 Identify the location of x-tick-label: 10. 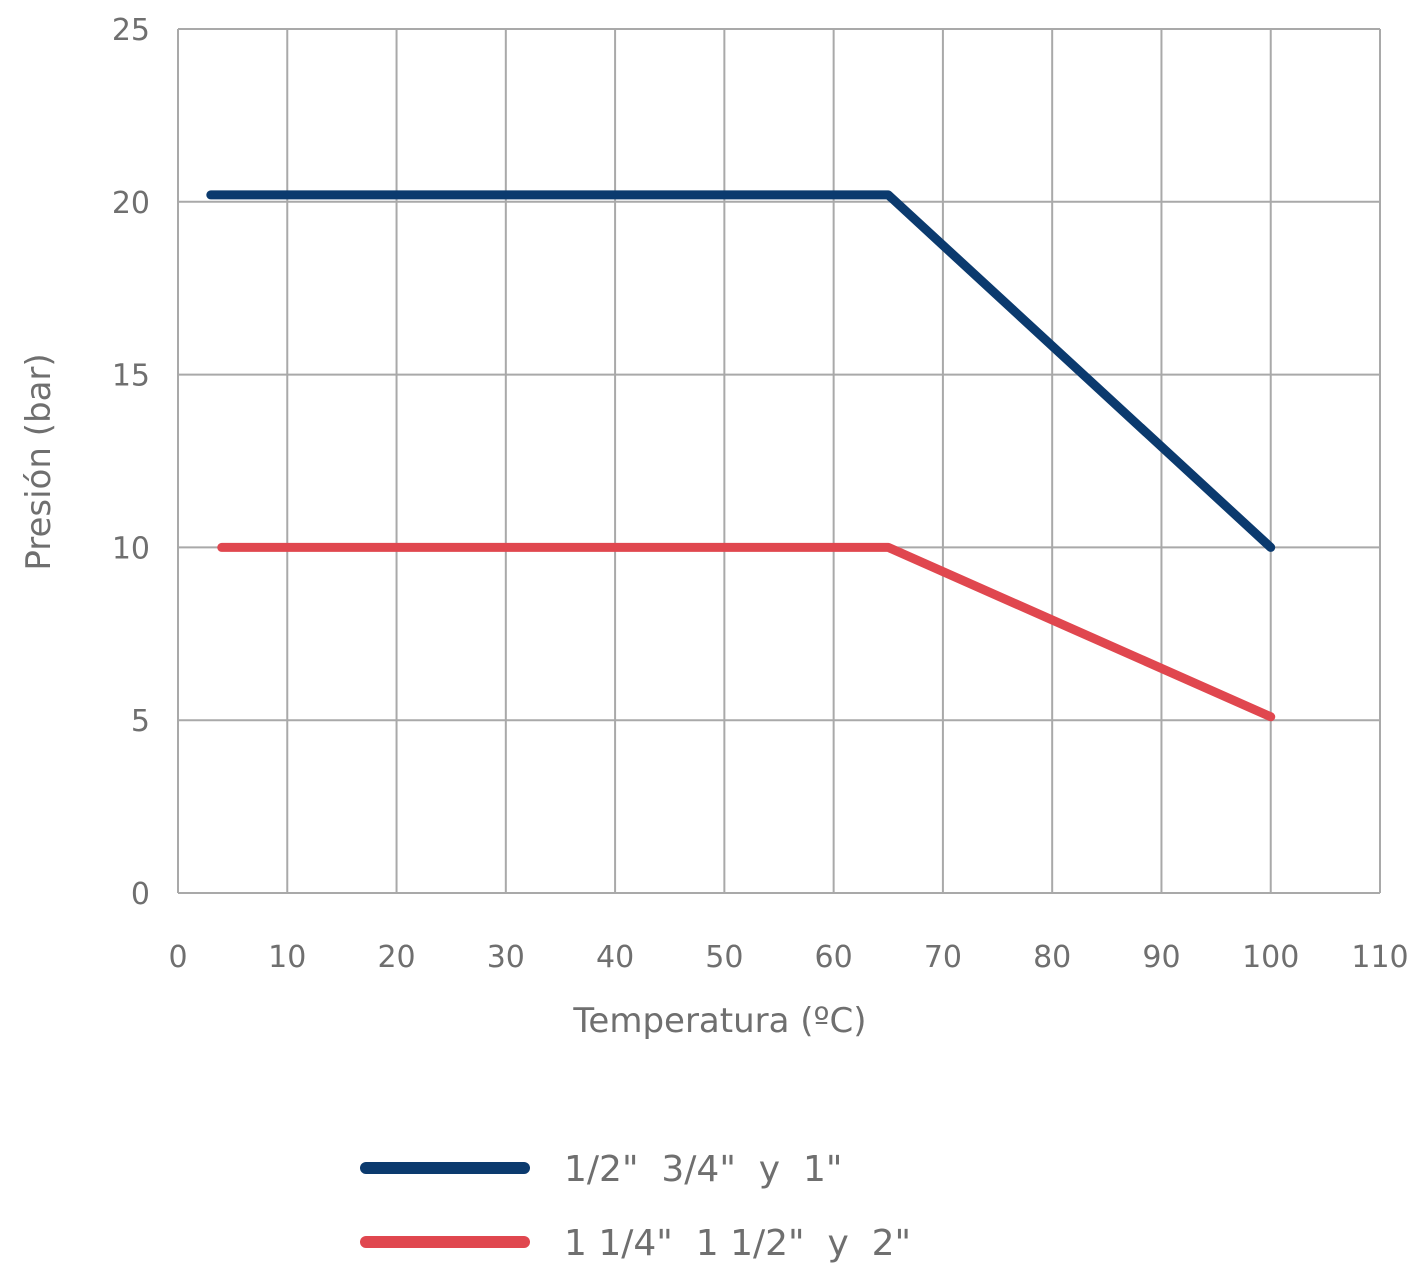
(287, 957).